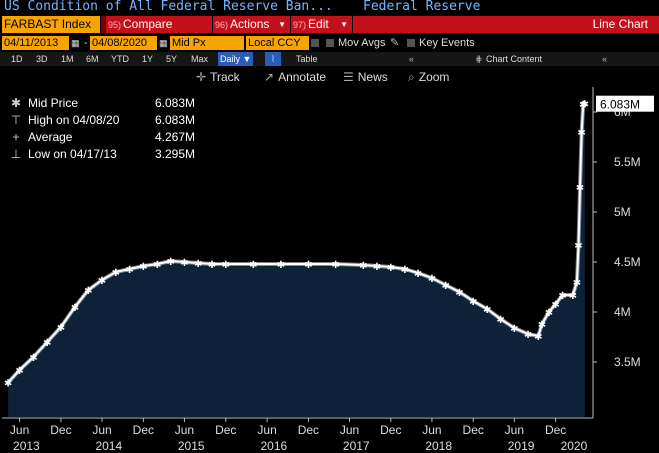 This screenshot has height=453, width=659. What do you see at coordinates (307, 59) in the screenshot?
I see `table-button: Table` at bounding box center [307, 59].